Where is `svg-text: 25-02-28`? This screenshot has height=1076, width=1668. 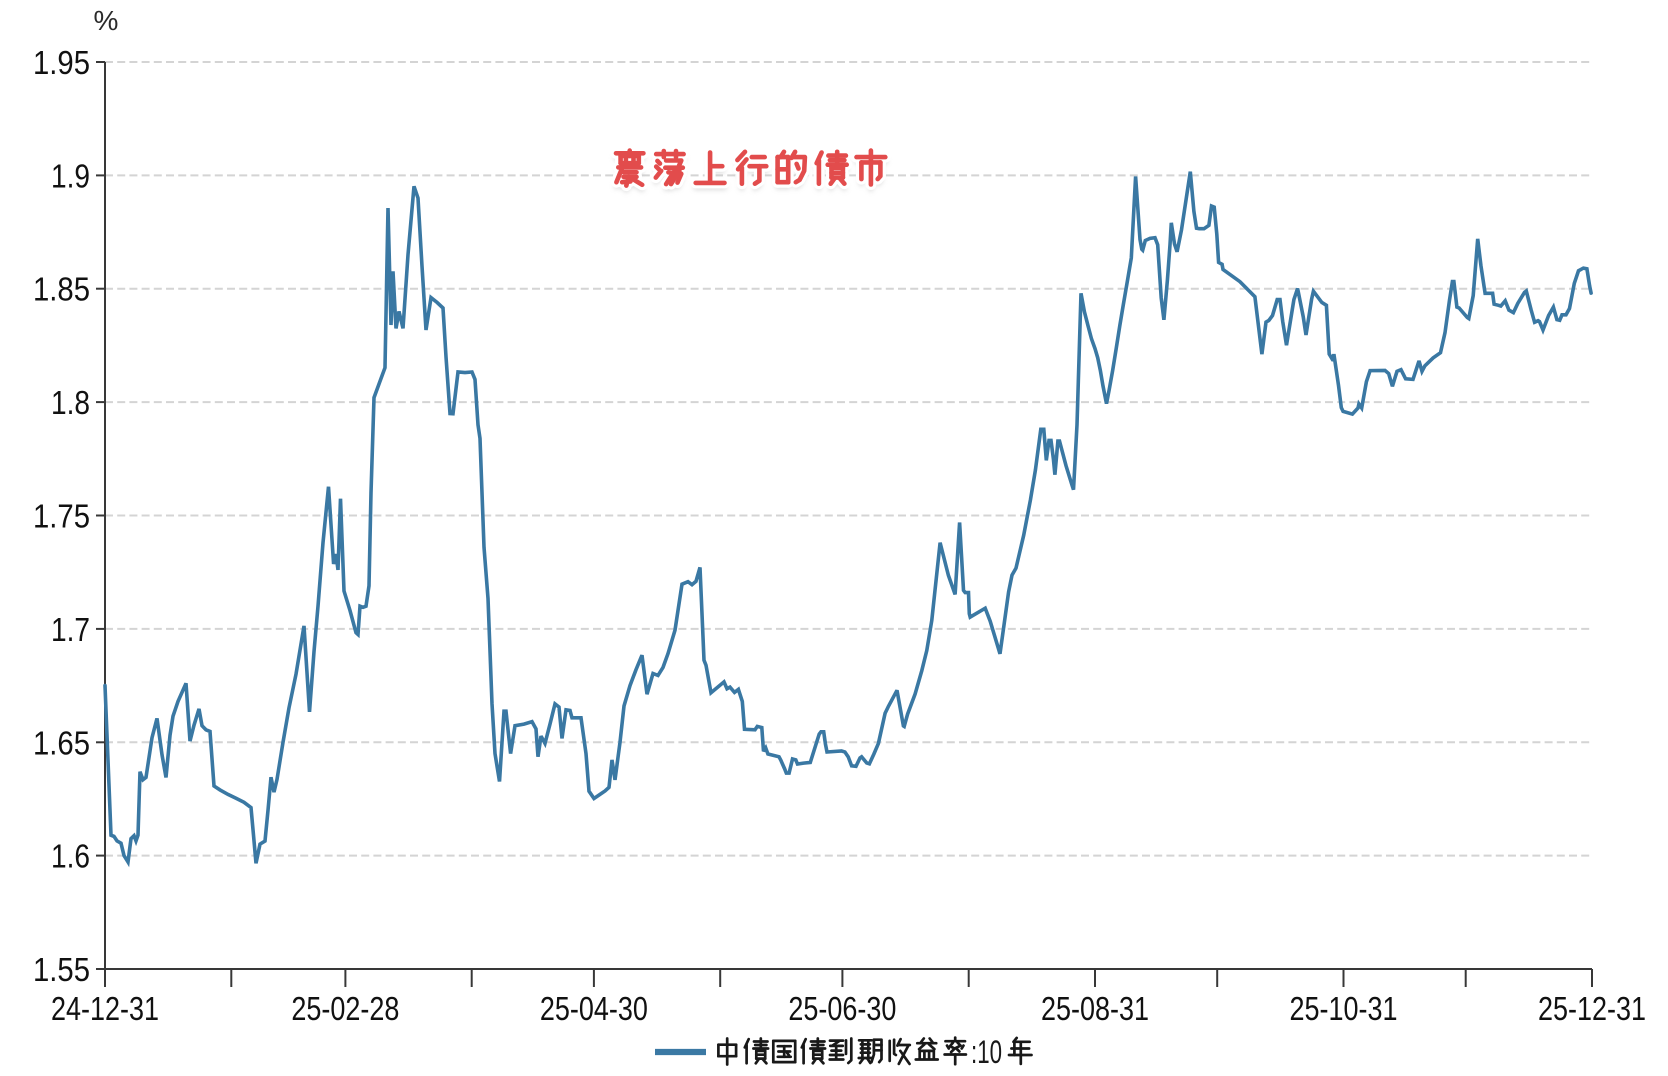
svg-text: 25-02-28 is located at coordinates (345, 1008).